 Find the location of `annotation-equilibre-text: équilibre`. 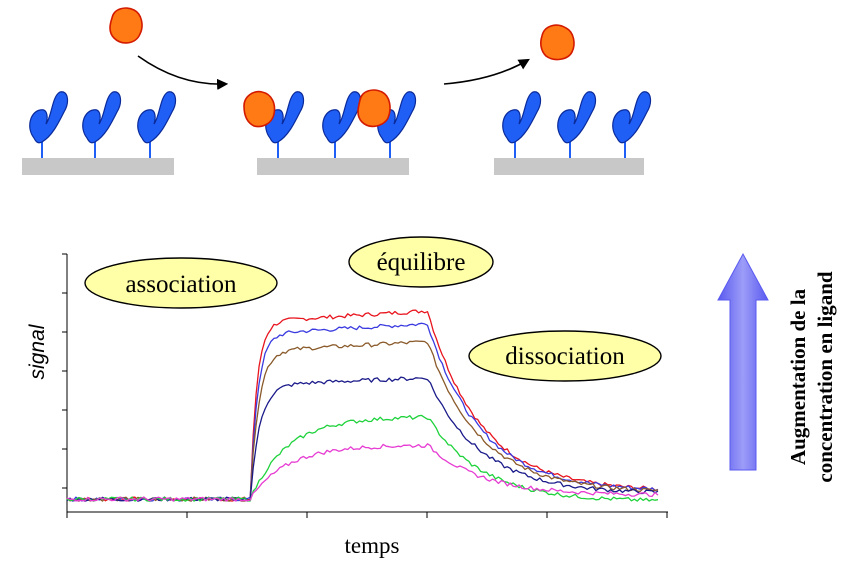

annotation-equilibre-text: équilibre is located at coordinates (421, 262).